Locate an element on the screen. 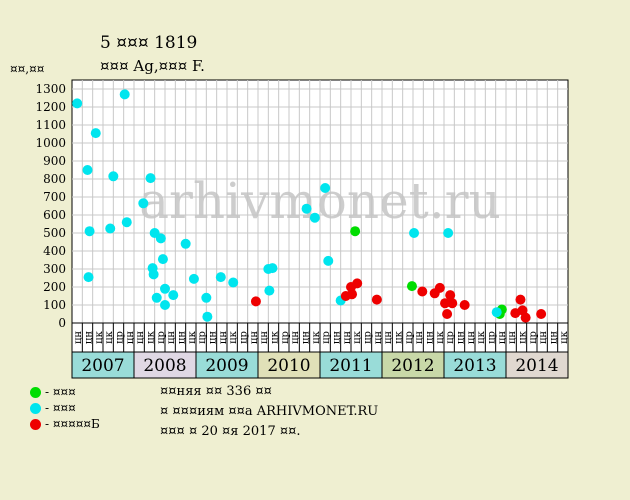 This screenshot has width=630, height=500. year-label: 2009 is located at coordinates (226, 366).